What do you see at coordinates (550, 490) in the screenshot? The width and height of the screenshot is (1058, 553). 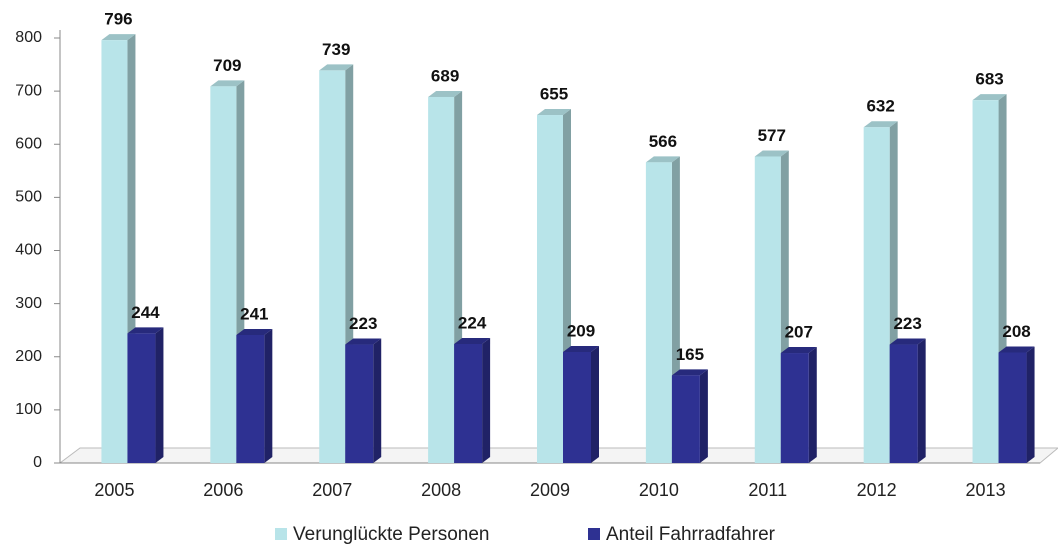 I see `x-tick-label: 2009` at bounding box center [550, 490].